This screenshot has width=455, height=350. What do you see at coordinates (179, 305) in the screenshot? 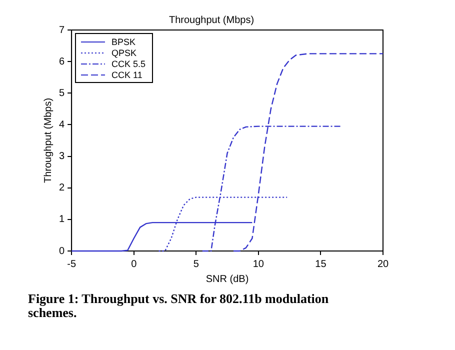
I see `caption: Figure 1: Throughput vs. SNR for 802.11b modulation schemes.` at bounding box center [179, 305].